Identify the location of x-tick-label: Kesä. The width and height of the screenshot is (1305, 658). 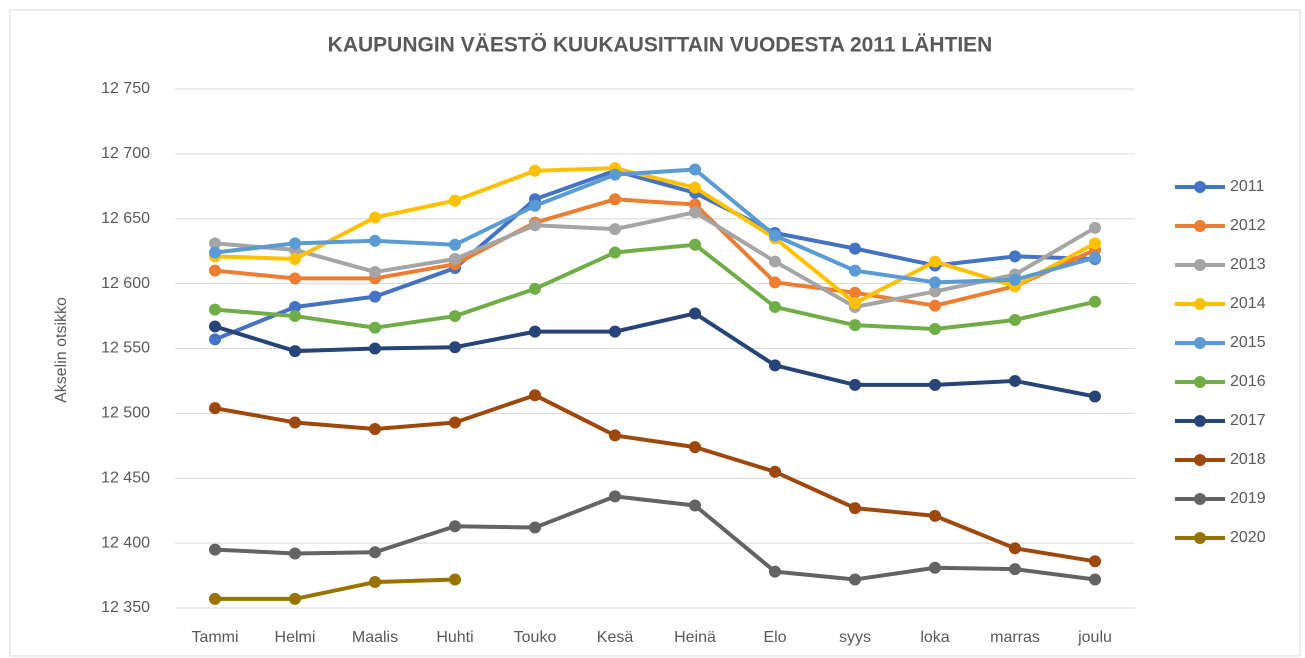
(615, 637).